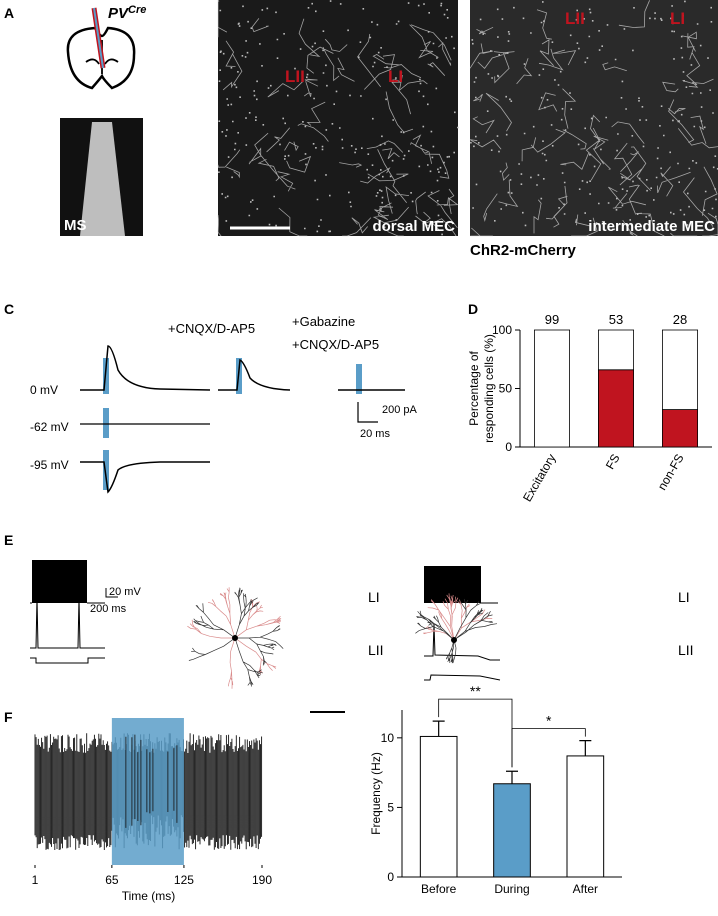 This screenshot has height=916, width=718. I want to click on spike-raster, so click(151, 781).